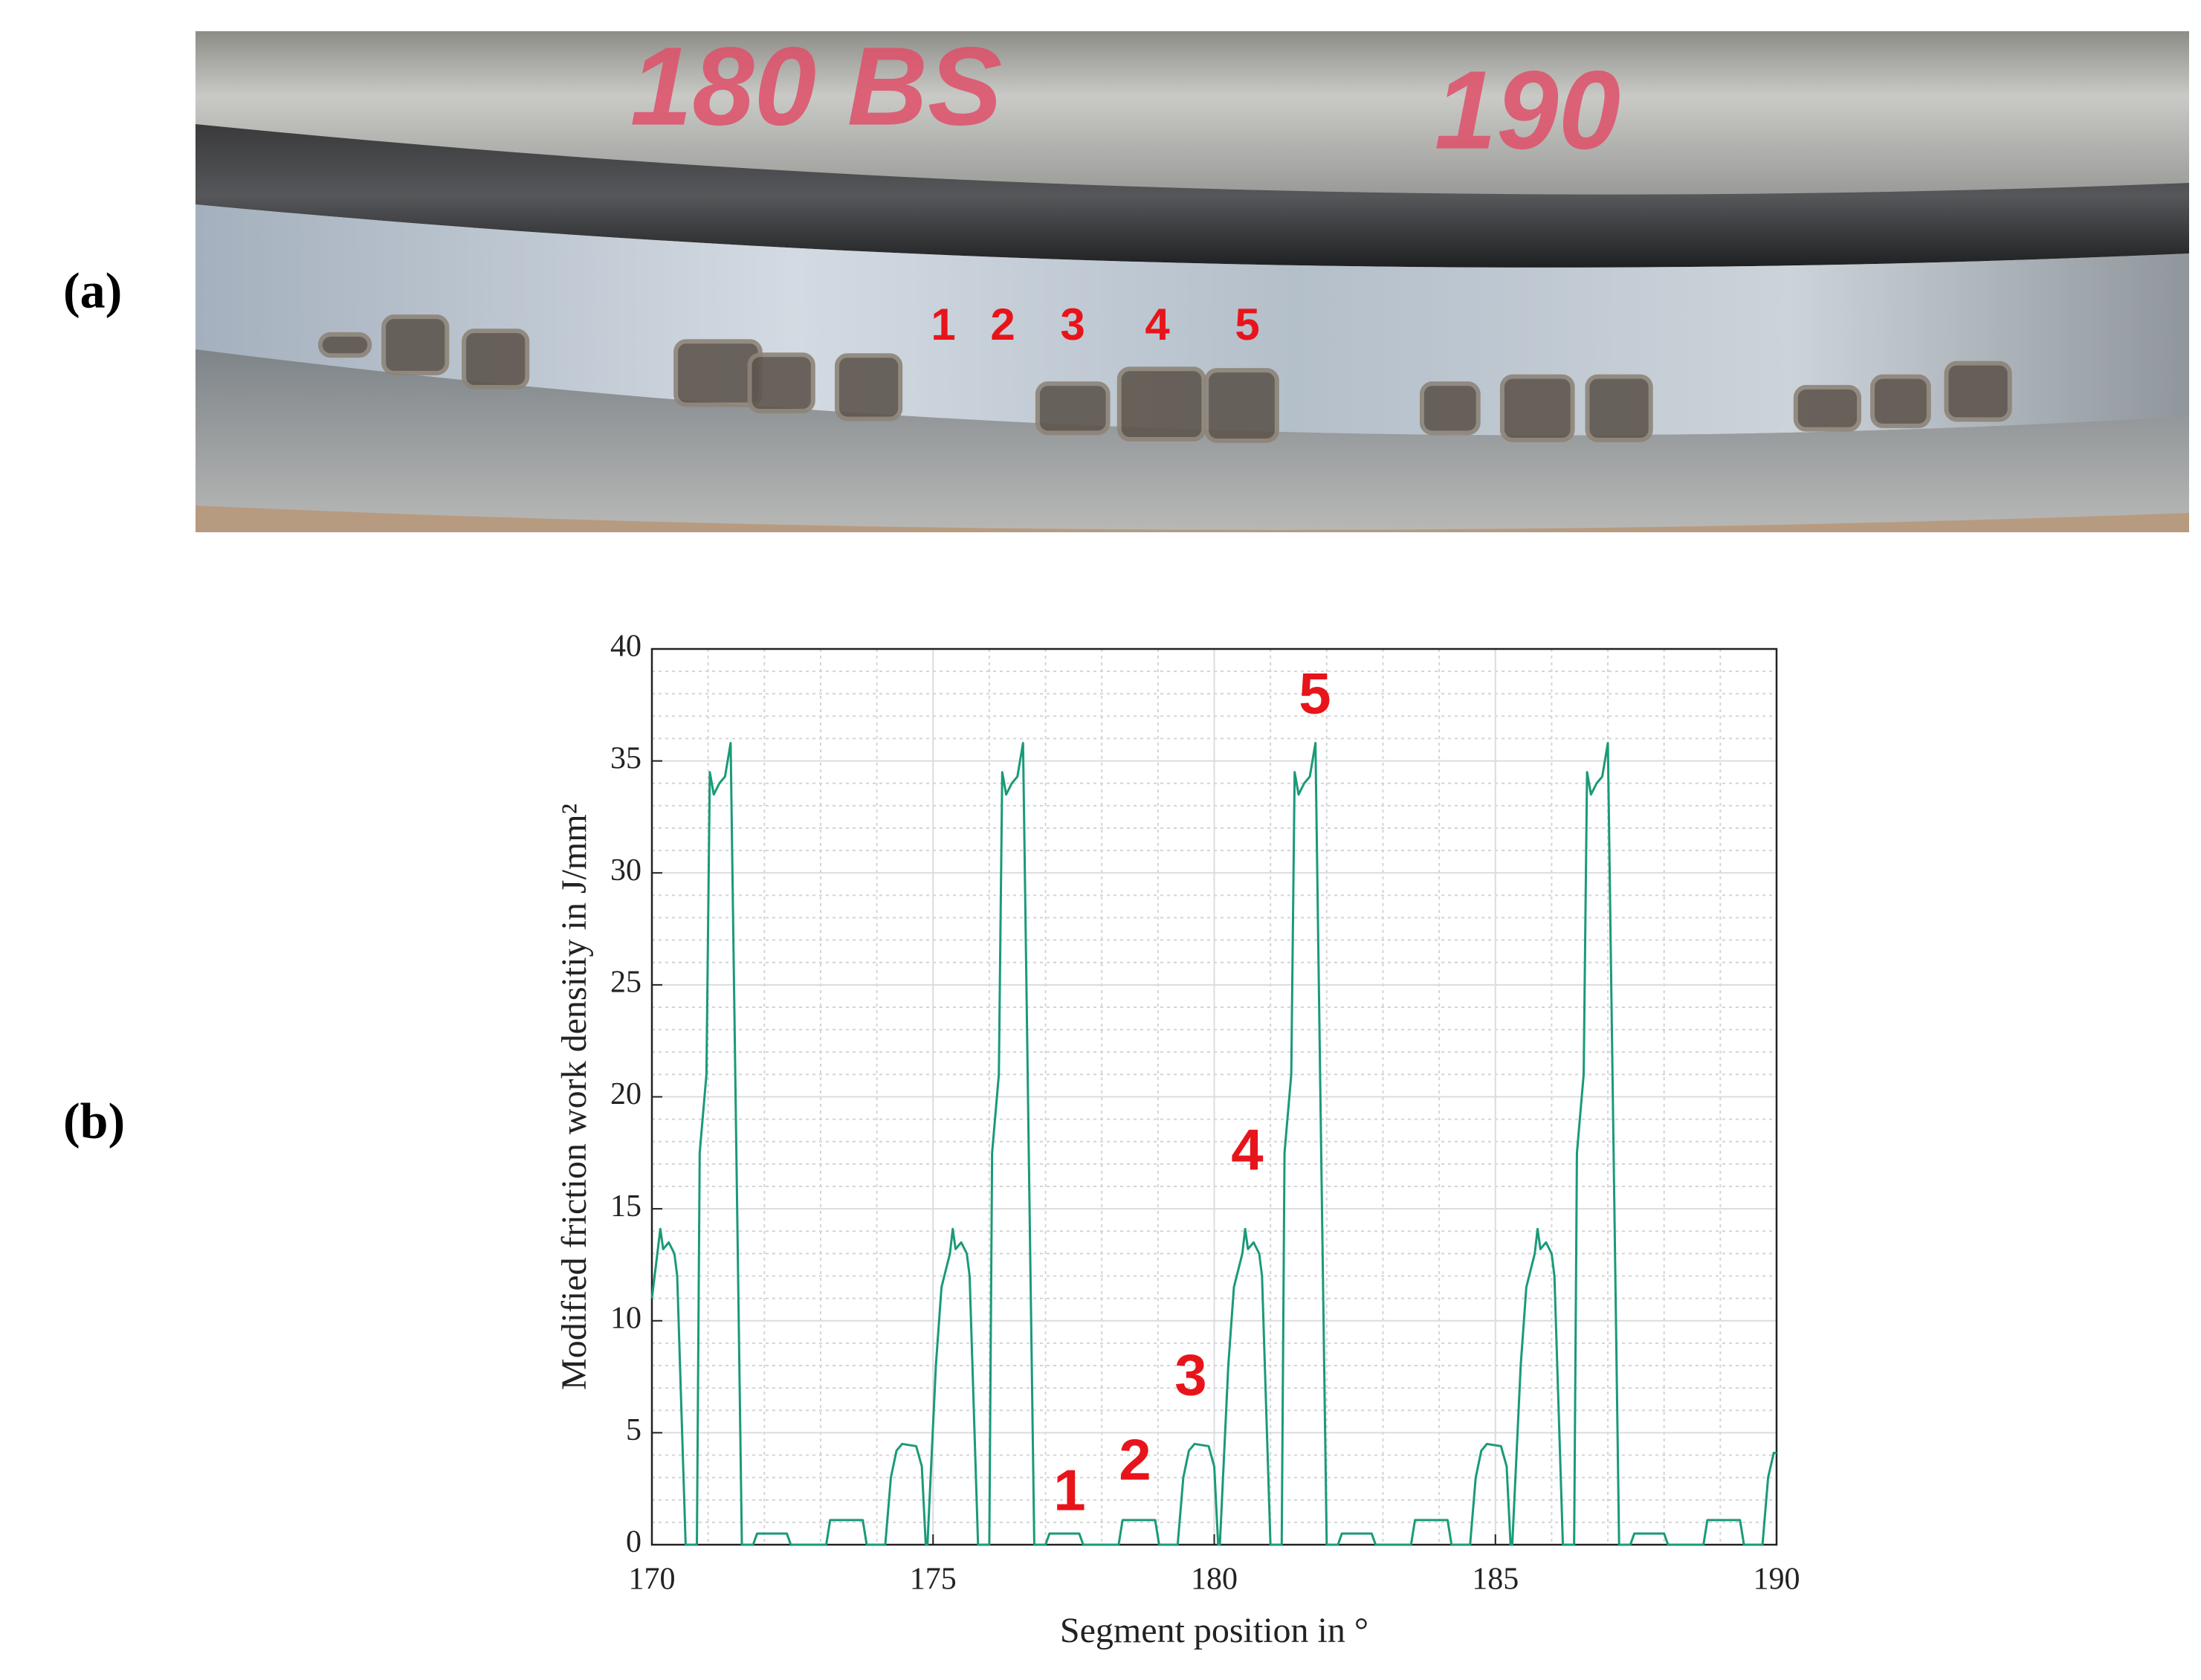 This screenshot has width=2201, height=1680. I want to click on y-tick-label: 5, so click(633, 1430).